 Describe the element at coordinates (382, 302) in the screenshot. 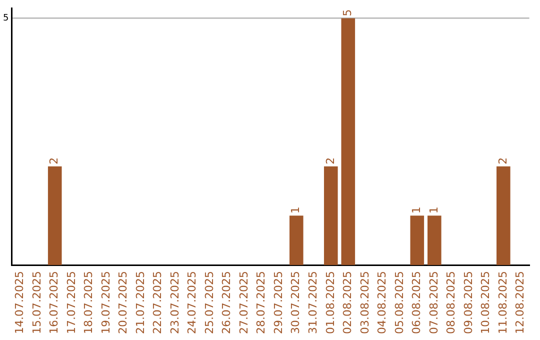

I see `x-tick-label: 04.08.2025` at that location.